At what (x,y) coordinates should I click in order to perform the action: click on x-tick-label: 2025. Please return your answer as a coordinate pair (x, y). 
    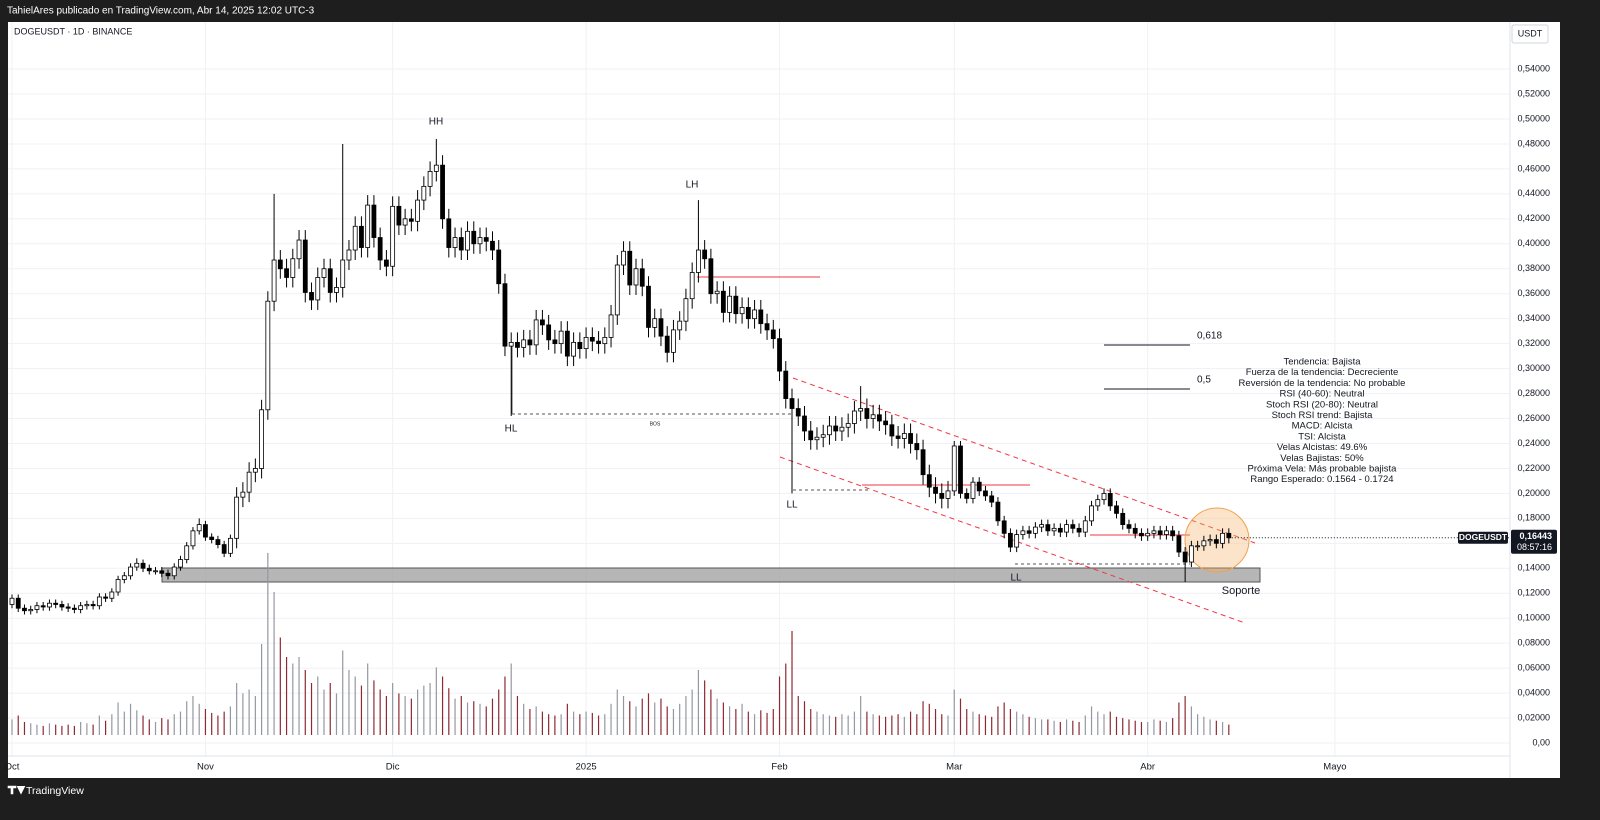
    Looking at the image, I should click on (586, 767).